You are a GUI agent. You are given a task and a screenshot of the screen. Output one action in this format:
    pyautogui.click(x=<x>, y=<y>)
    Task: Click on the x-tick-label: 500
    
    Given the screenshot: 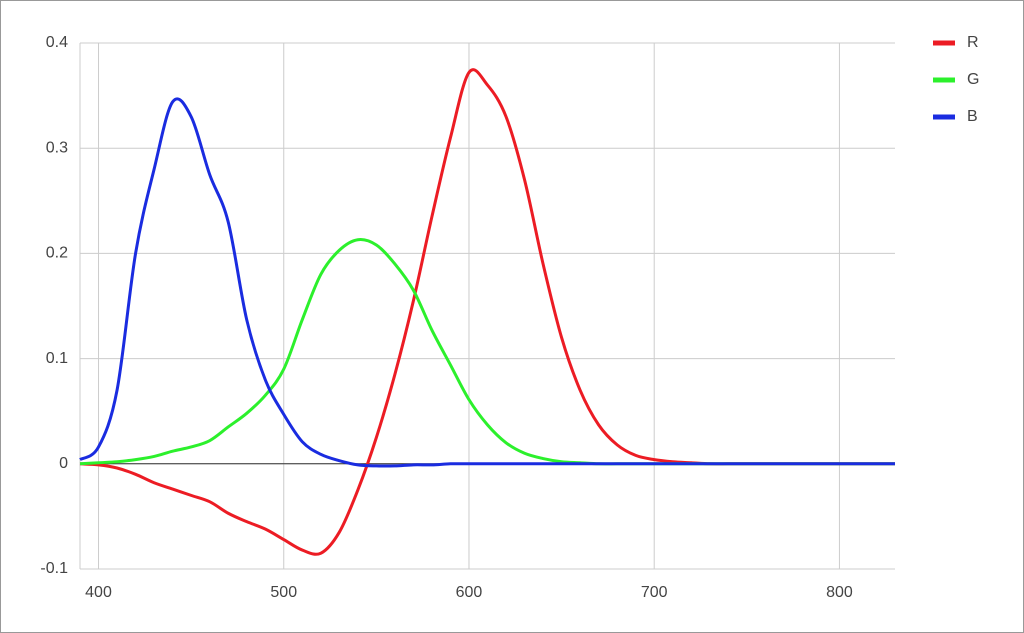 What is the action you would take?
    pyautogui.click(x=283, y=592)
    